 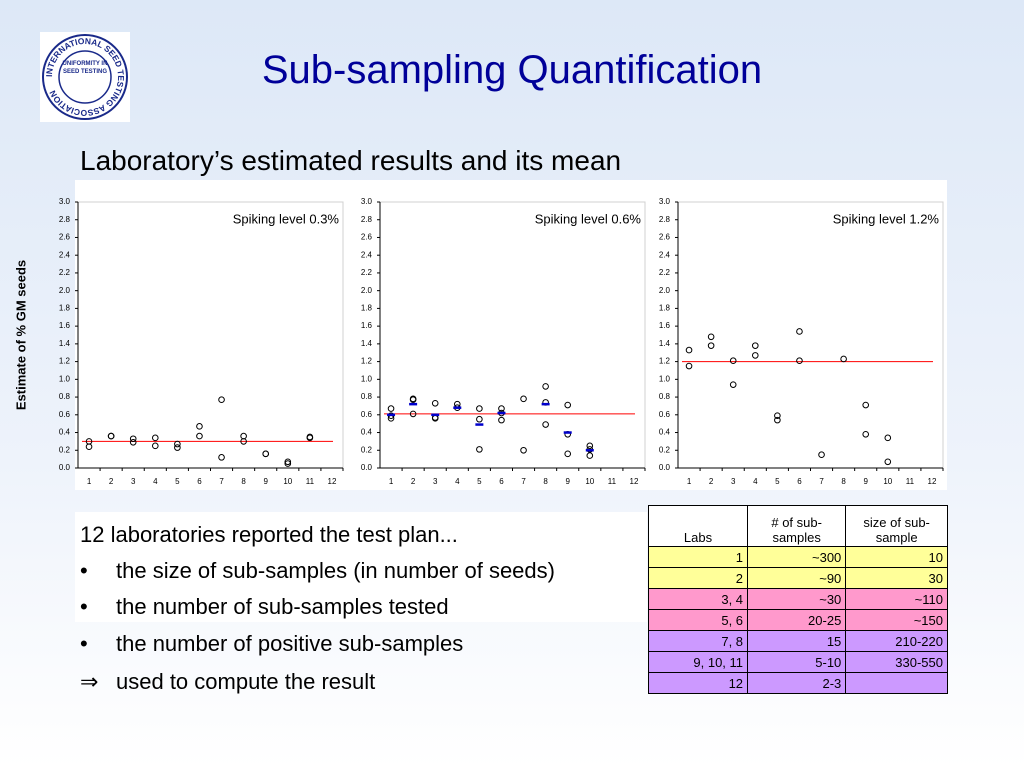 I want to click on y-tick-label: 2.6, so click(x=665, y=237).